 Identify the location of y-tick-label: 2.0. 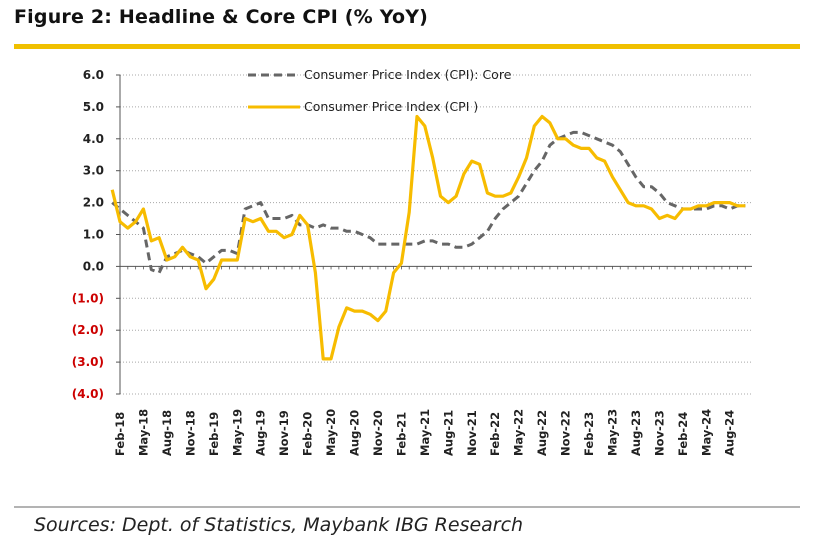
(93, 203).